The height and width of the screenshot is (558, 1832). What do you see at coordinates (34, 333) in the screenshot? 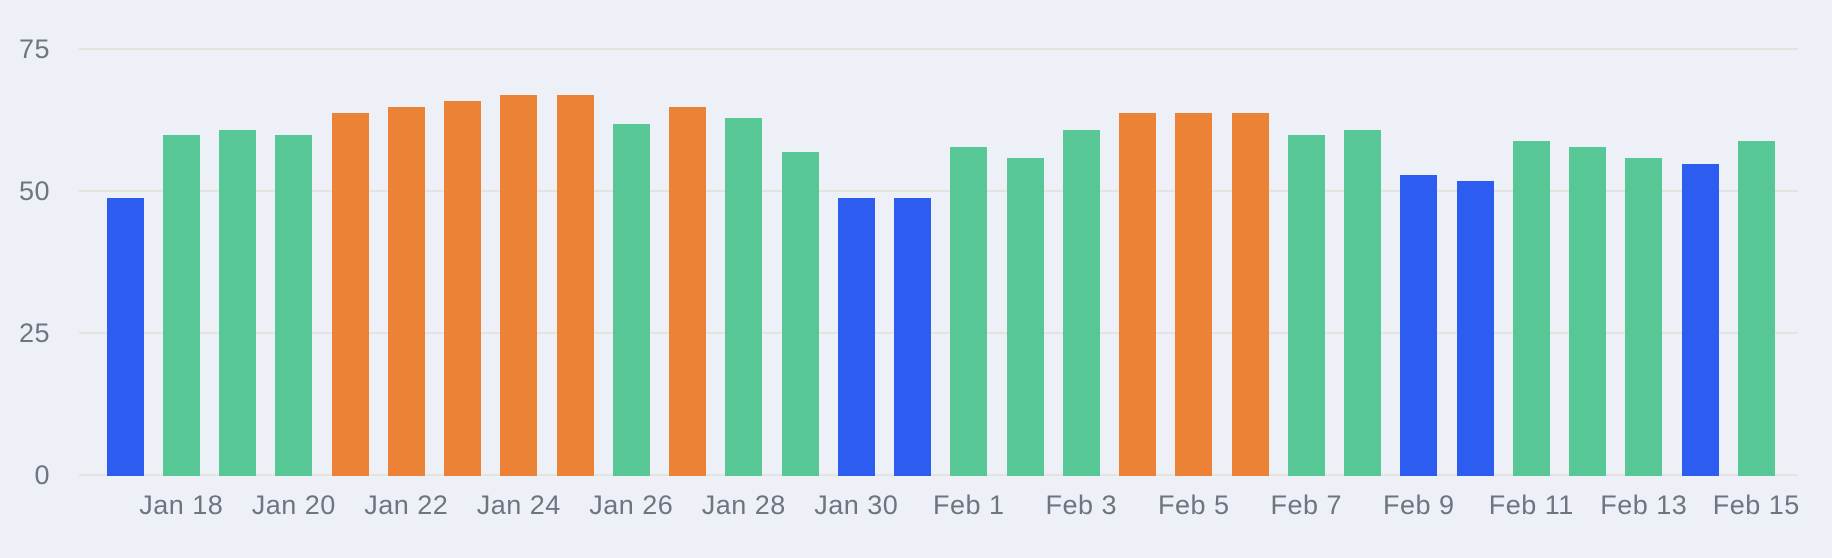
I see `y-axis-tick-label-25: 25` at bounding box center [34, 333].